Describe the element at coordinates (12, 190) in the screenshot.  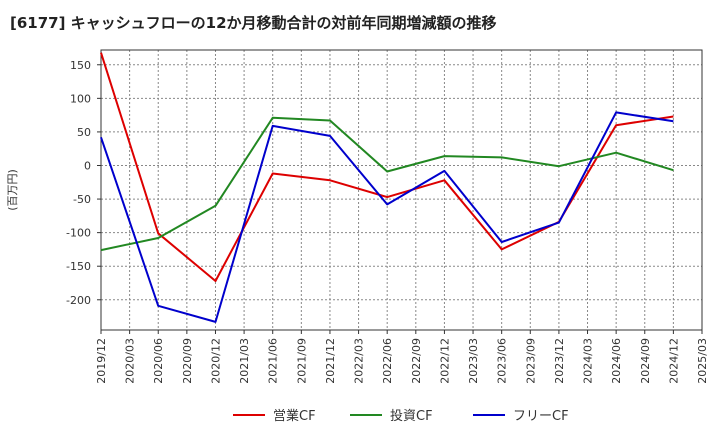
I see `y-axis-title: (百万円)` at that location.